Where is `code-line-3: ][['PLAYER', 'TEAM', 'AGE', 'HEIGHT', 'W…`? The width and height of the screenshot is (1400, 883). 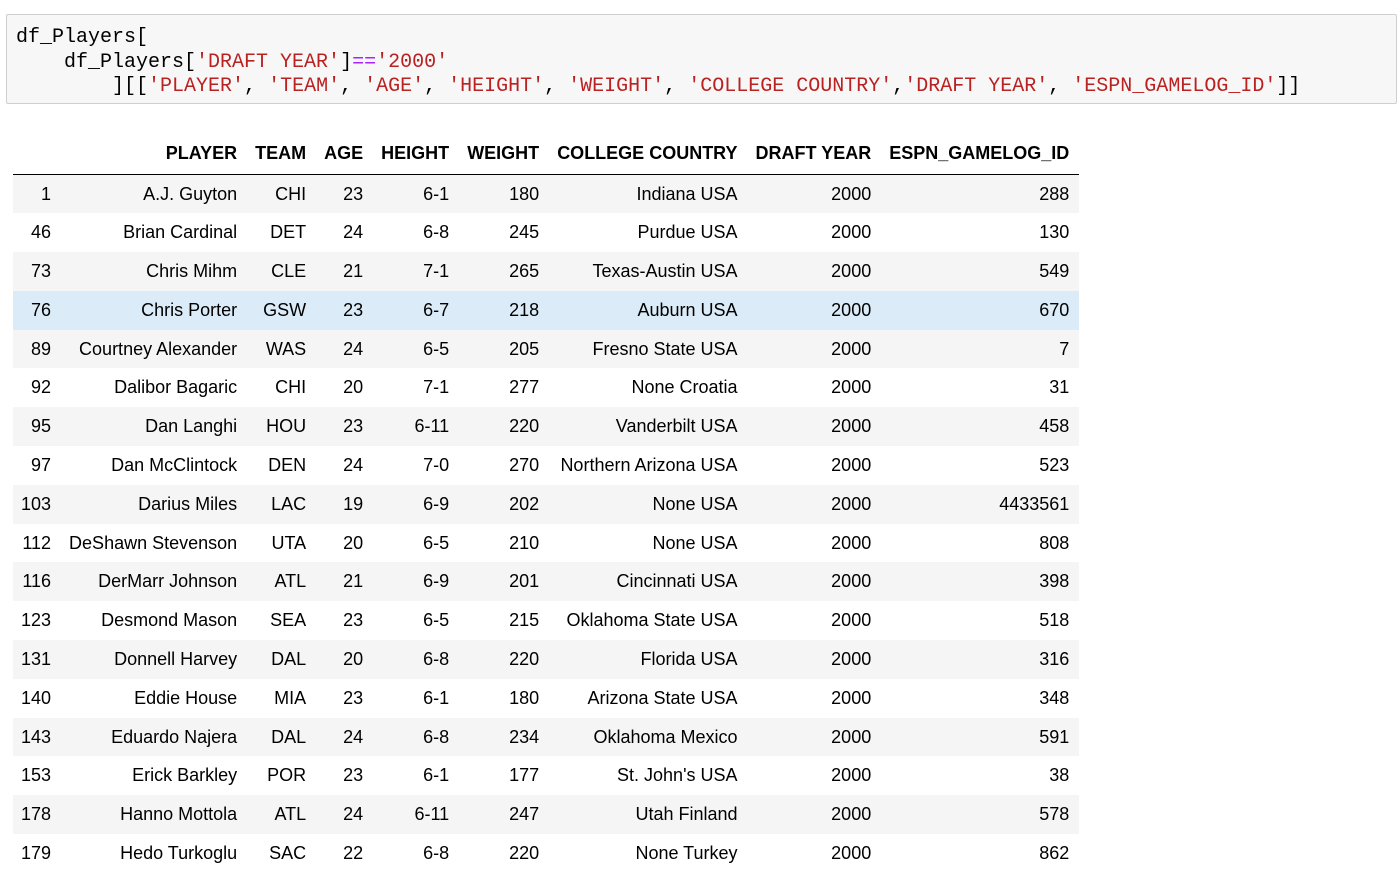
code-line-3: ][['PLAYER', 'TEAM', 'AGE', 'HEIGHT', 'W… is located at coordinates (658, 86).